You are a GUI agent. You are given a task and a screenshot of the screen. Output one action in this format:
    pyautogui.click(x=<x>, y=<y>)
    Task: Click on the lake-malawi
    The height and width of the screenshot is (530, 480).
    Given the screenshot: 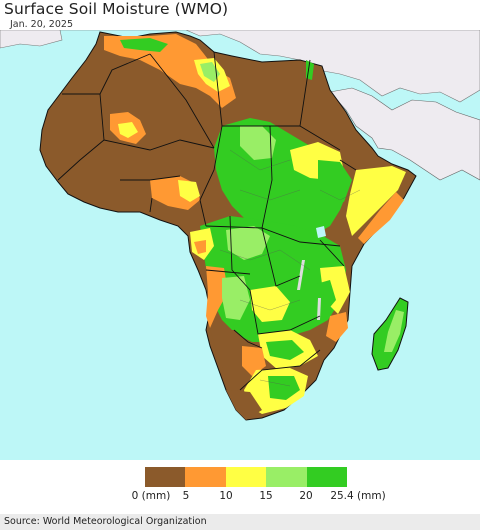 What is the action you would take?
    pyautogui.click(x=319, y=309)
    